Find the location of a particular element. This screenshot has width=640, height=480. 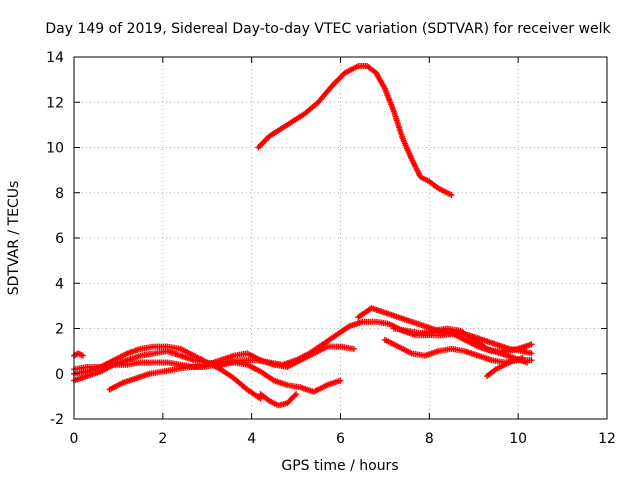

x-tick-label: 0 is located at coordinates (74, 439).